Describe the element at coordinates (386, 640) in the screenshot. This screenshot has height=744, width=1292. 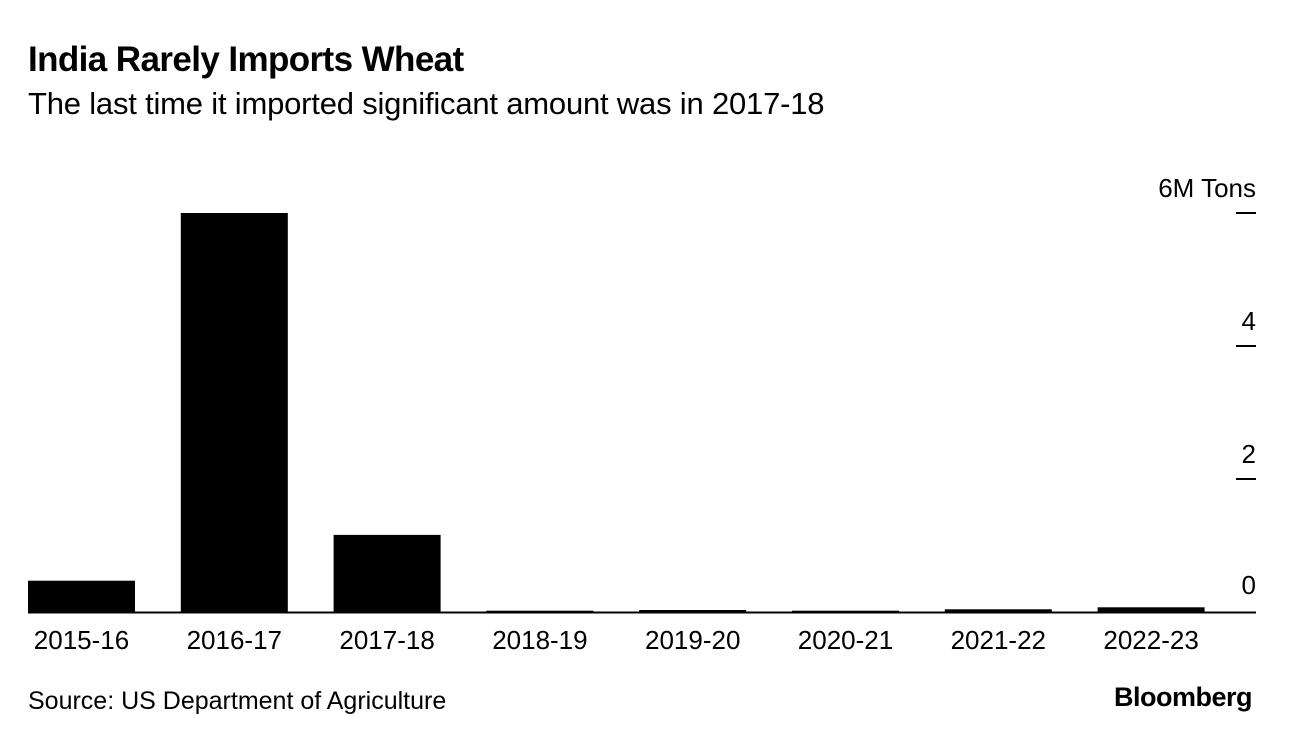
I see `x-tick-label: 2017-18` at that location.